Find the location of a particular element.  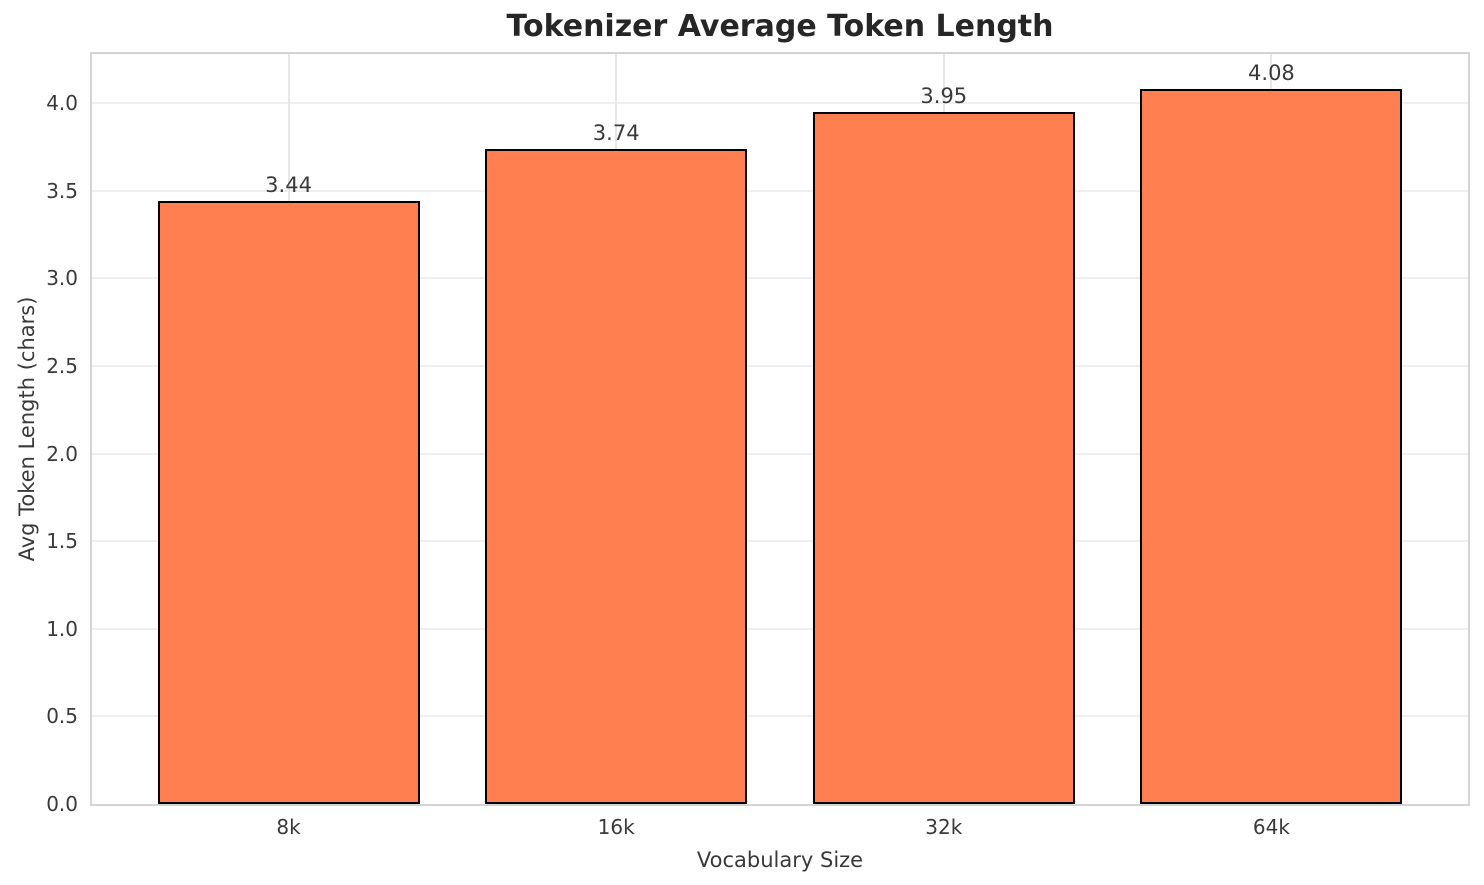

y-tick-label: 4.0 is located at coordinates (62, 103).